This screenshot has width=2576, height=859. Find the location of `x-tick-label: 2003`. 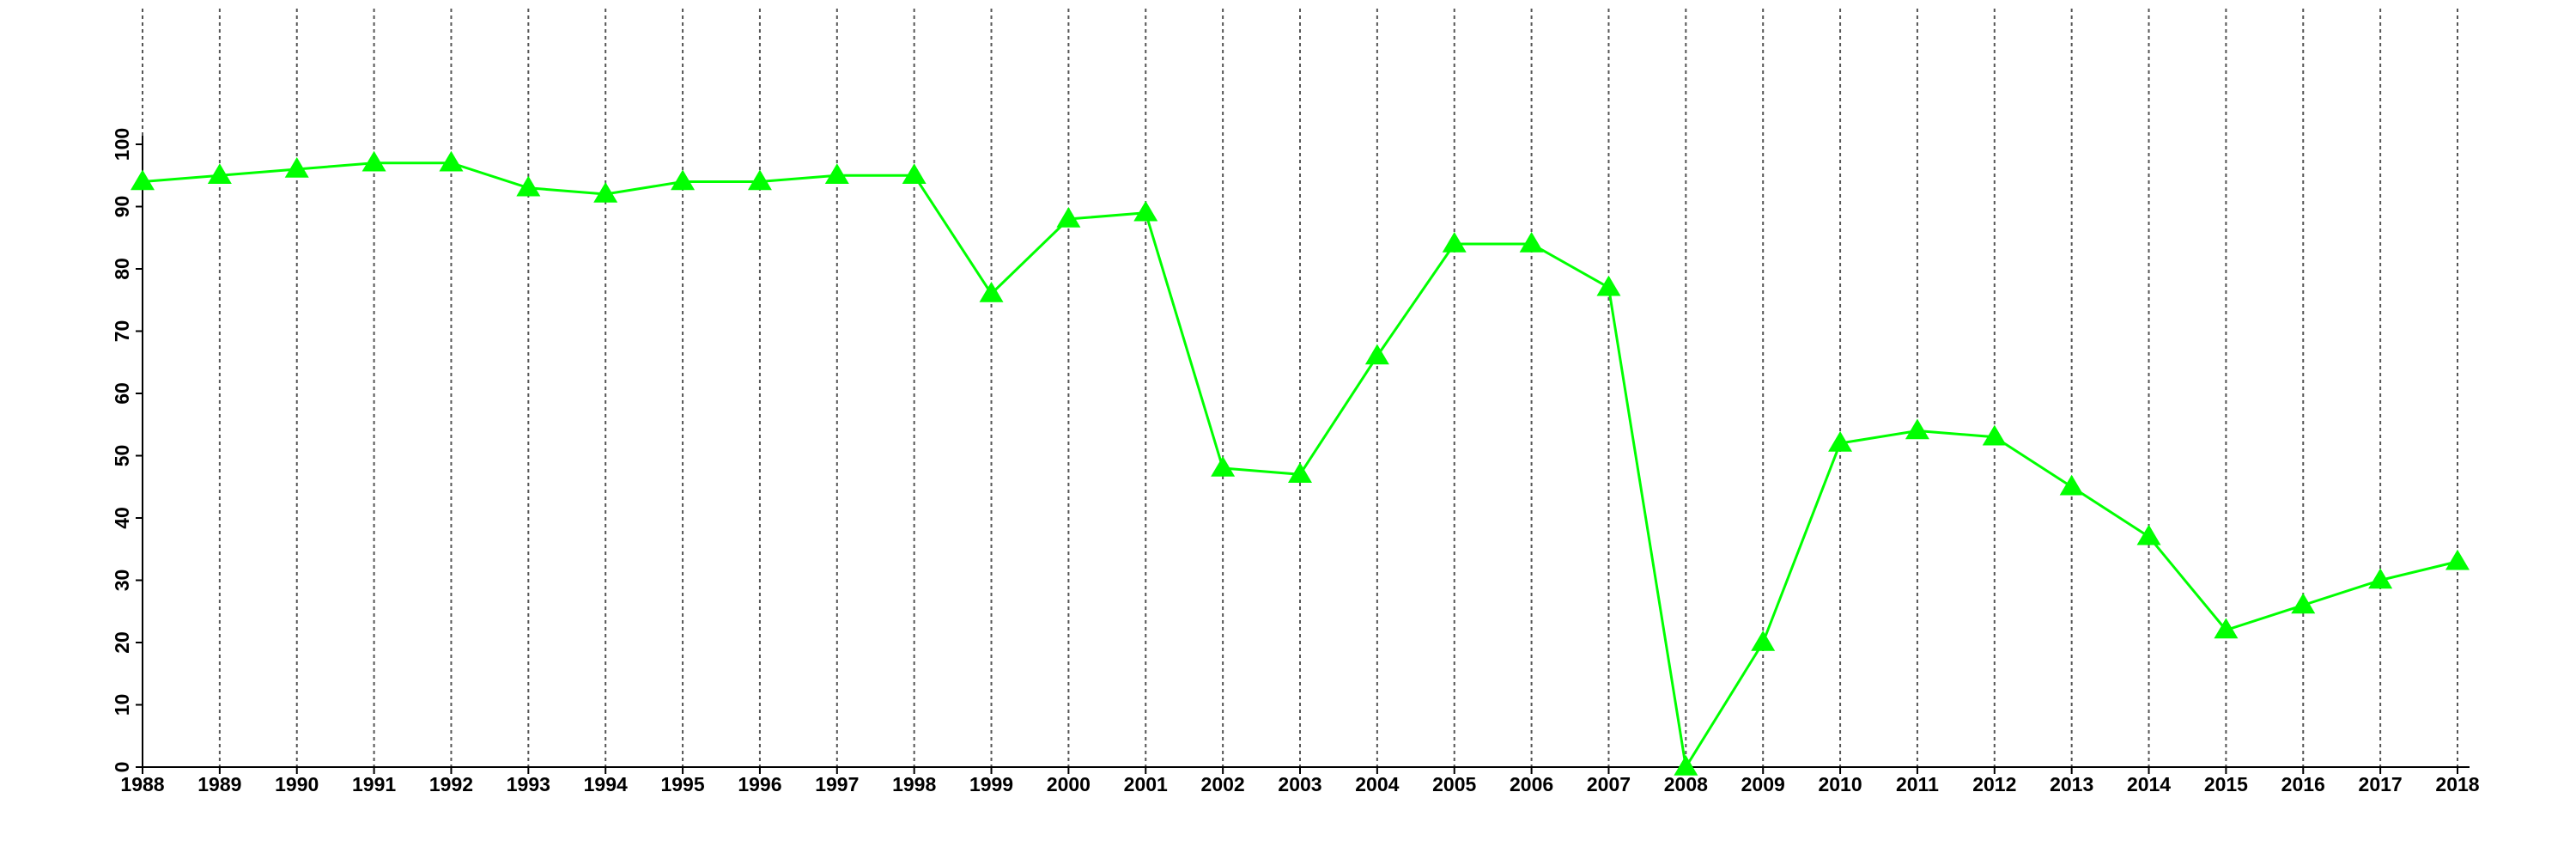

x-tick-label: 2003 is located at coordinates (1299, 784).